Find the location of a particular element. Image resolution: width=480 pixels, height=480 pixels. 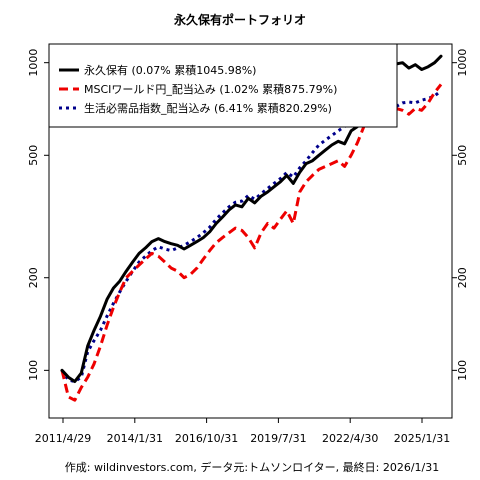

legend-label-0: 永久保有 (0.07% 累積1045.98%) is located at coordinates (170, 70).